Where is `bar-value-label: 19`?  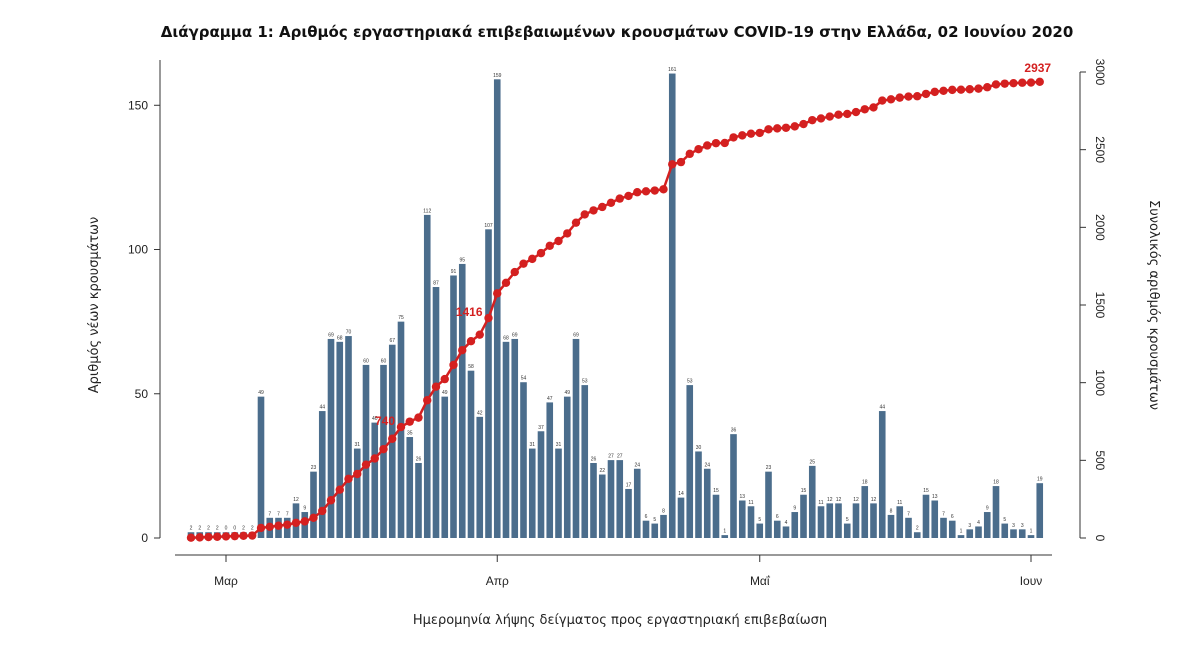
bar-value-label: 19 is located at coordinates (1040, 480).